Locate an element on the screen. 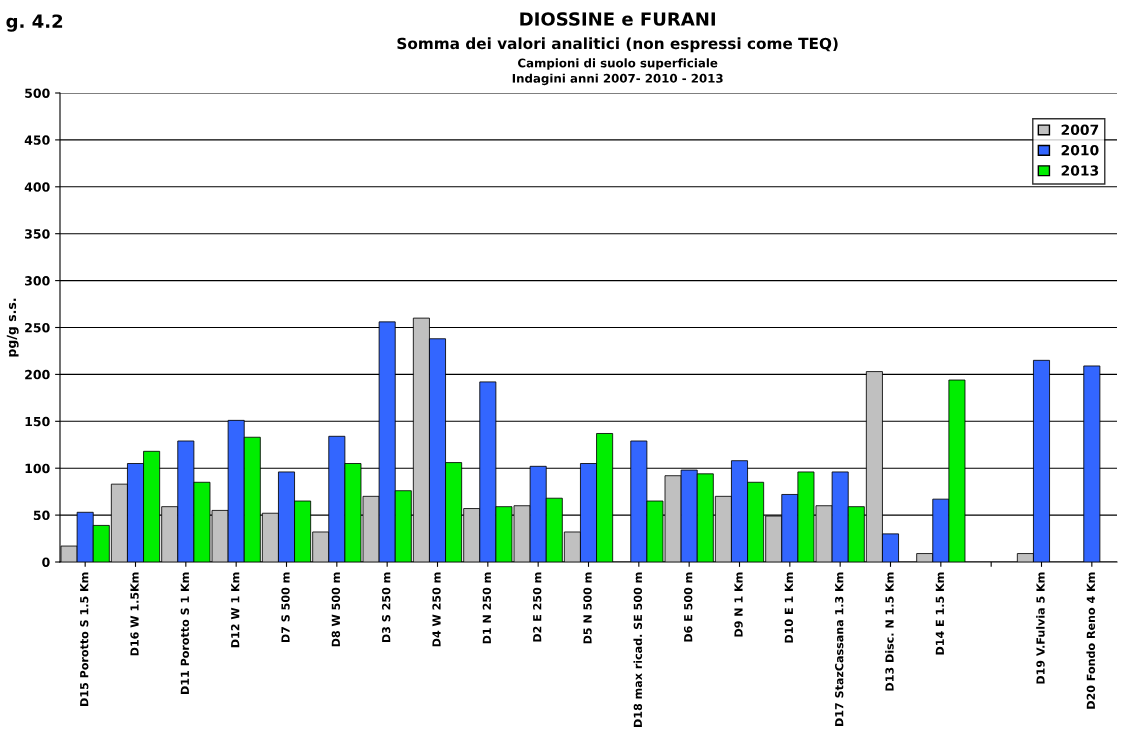  legend-label: 2007 is located at coordinates (1080, 130).